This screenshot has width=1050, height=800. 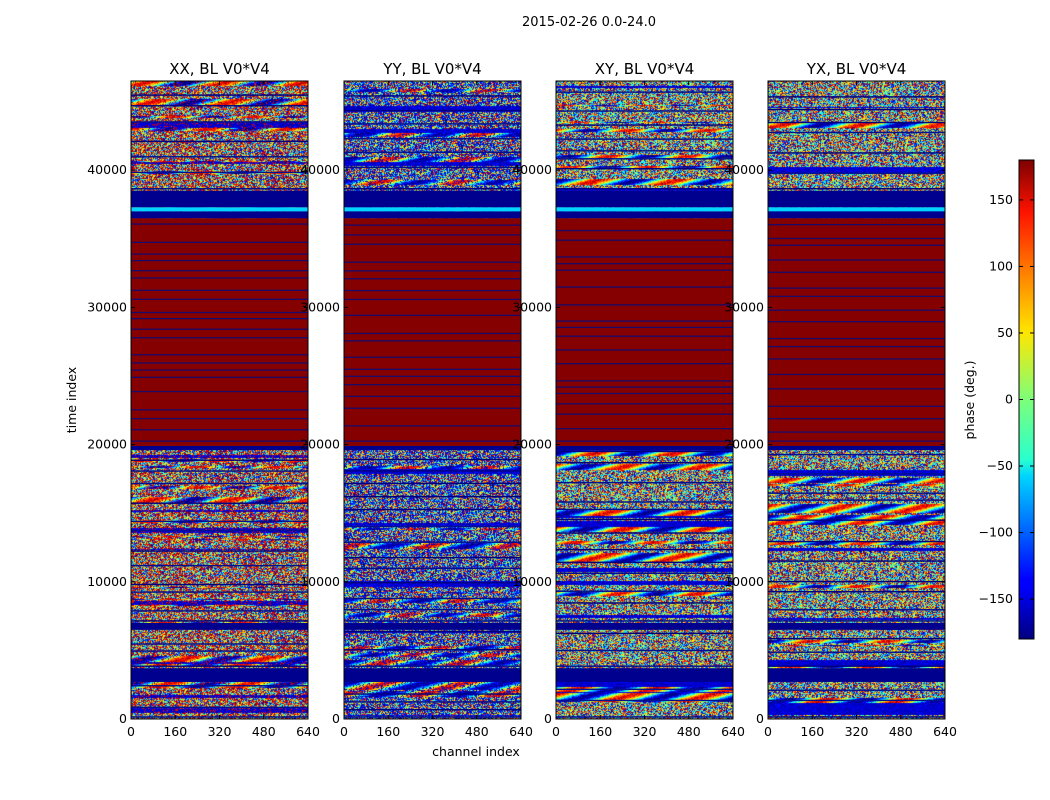 I want to click on figure-title: 2015-02-26 0.0-24.0, so click(x=589, y=22).